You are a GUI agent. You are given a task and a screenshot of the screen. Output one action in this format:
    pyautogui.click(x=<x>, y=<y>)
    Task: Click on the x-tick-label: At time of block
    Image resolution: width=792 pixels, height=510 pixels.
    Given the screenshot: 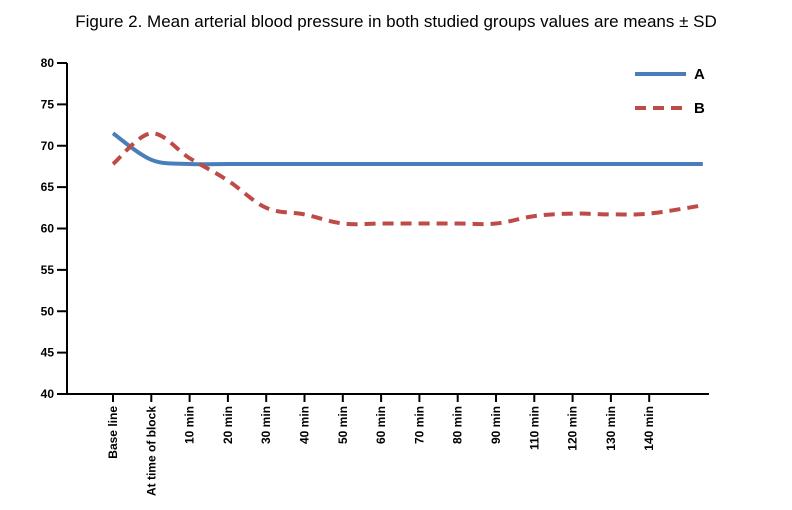 What is the action you would take?
    pyautogui.click(x=151, y=451)
    